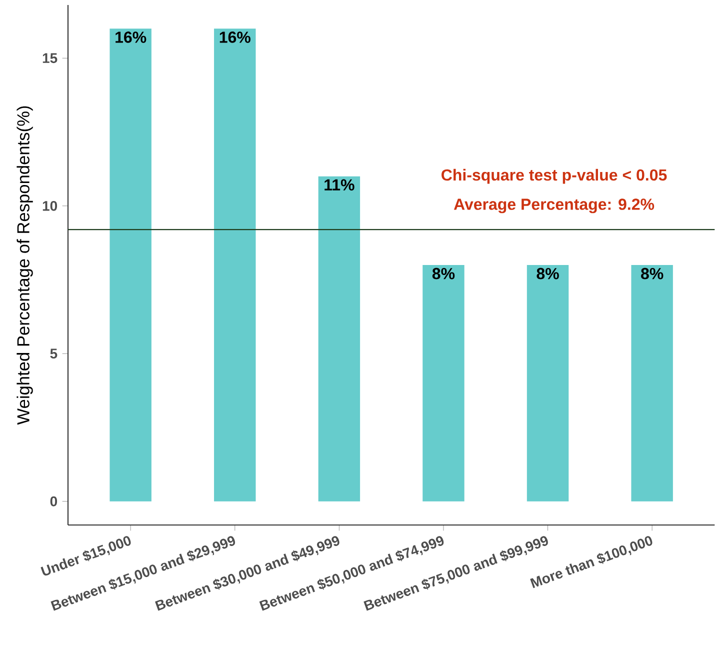 The height and width of the screenshot is (645, 719). I want to click on ref-line-label: Average Percentage: 9.2%, so click(554, 206).